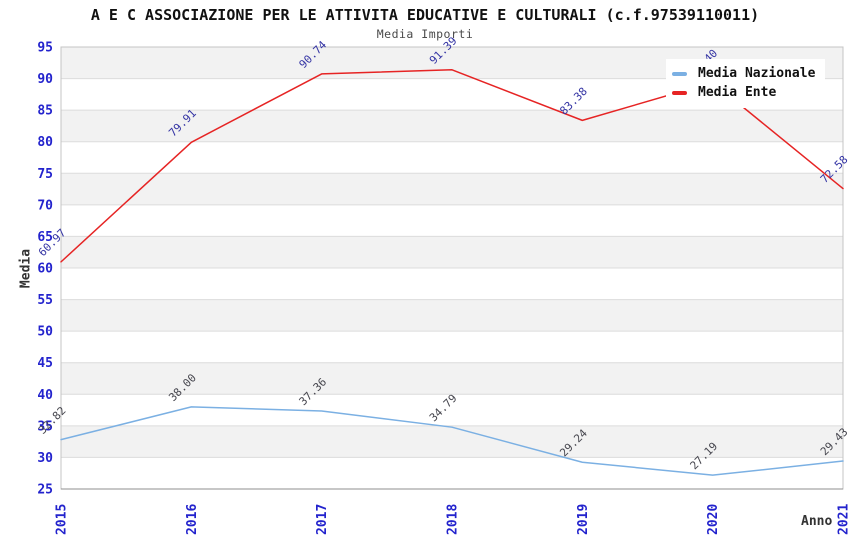  I want to click on media-ente-line-swatch, so click(679, 92).